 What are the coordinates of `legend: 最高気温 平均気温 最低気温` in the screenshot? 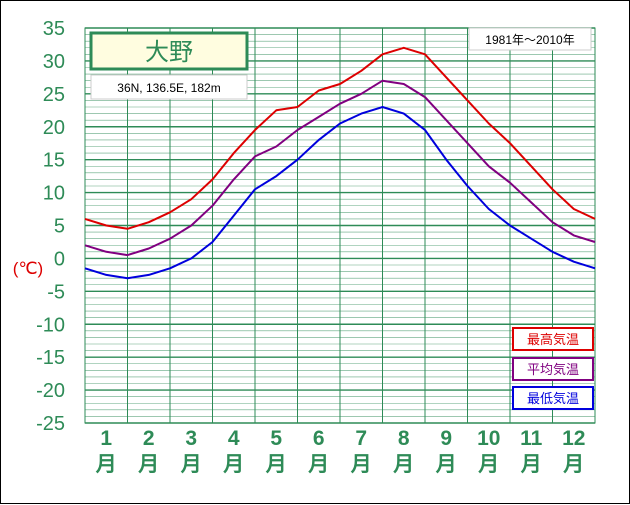 It's located at (553, 368).